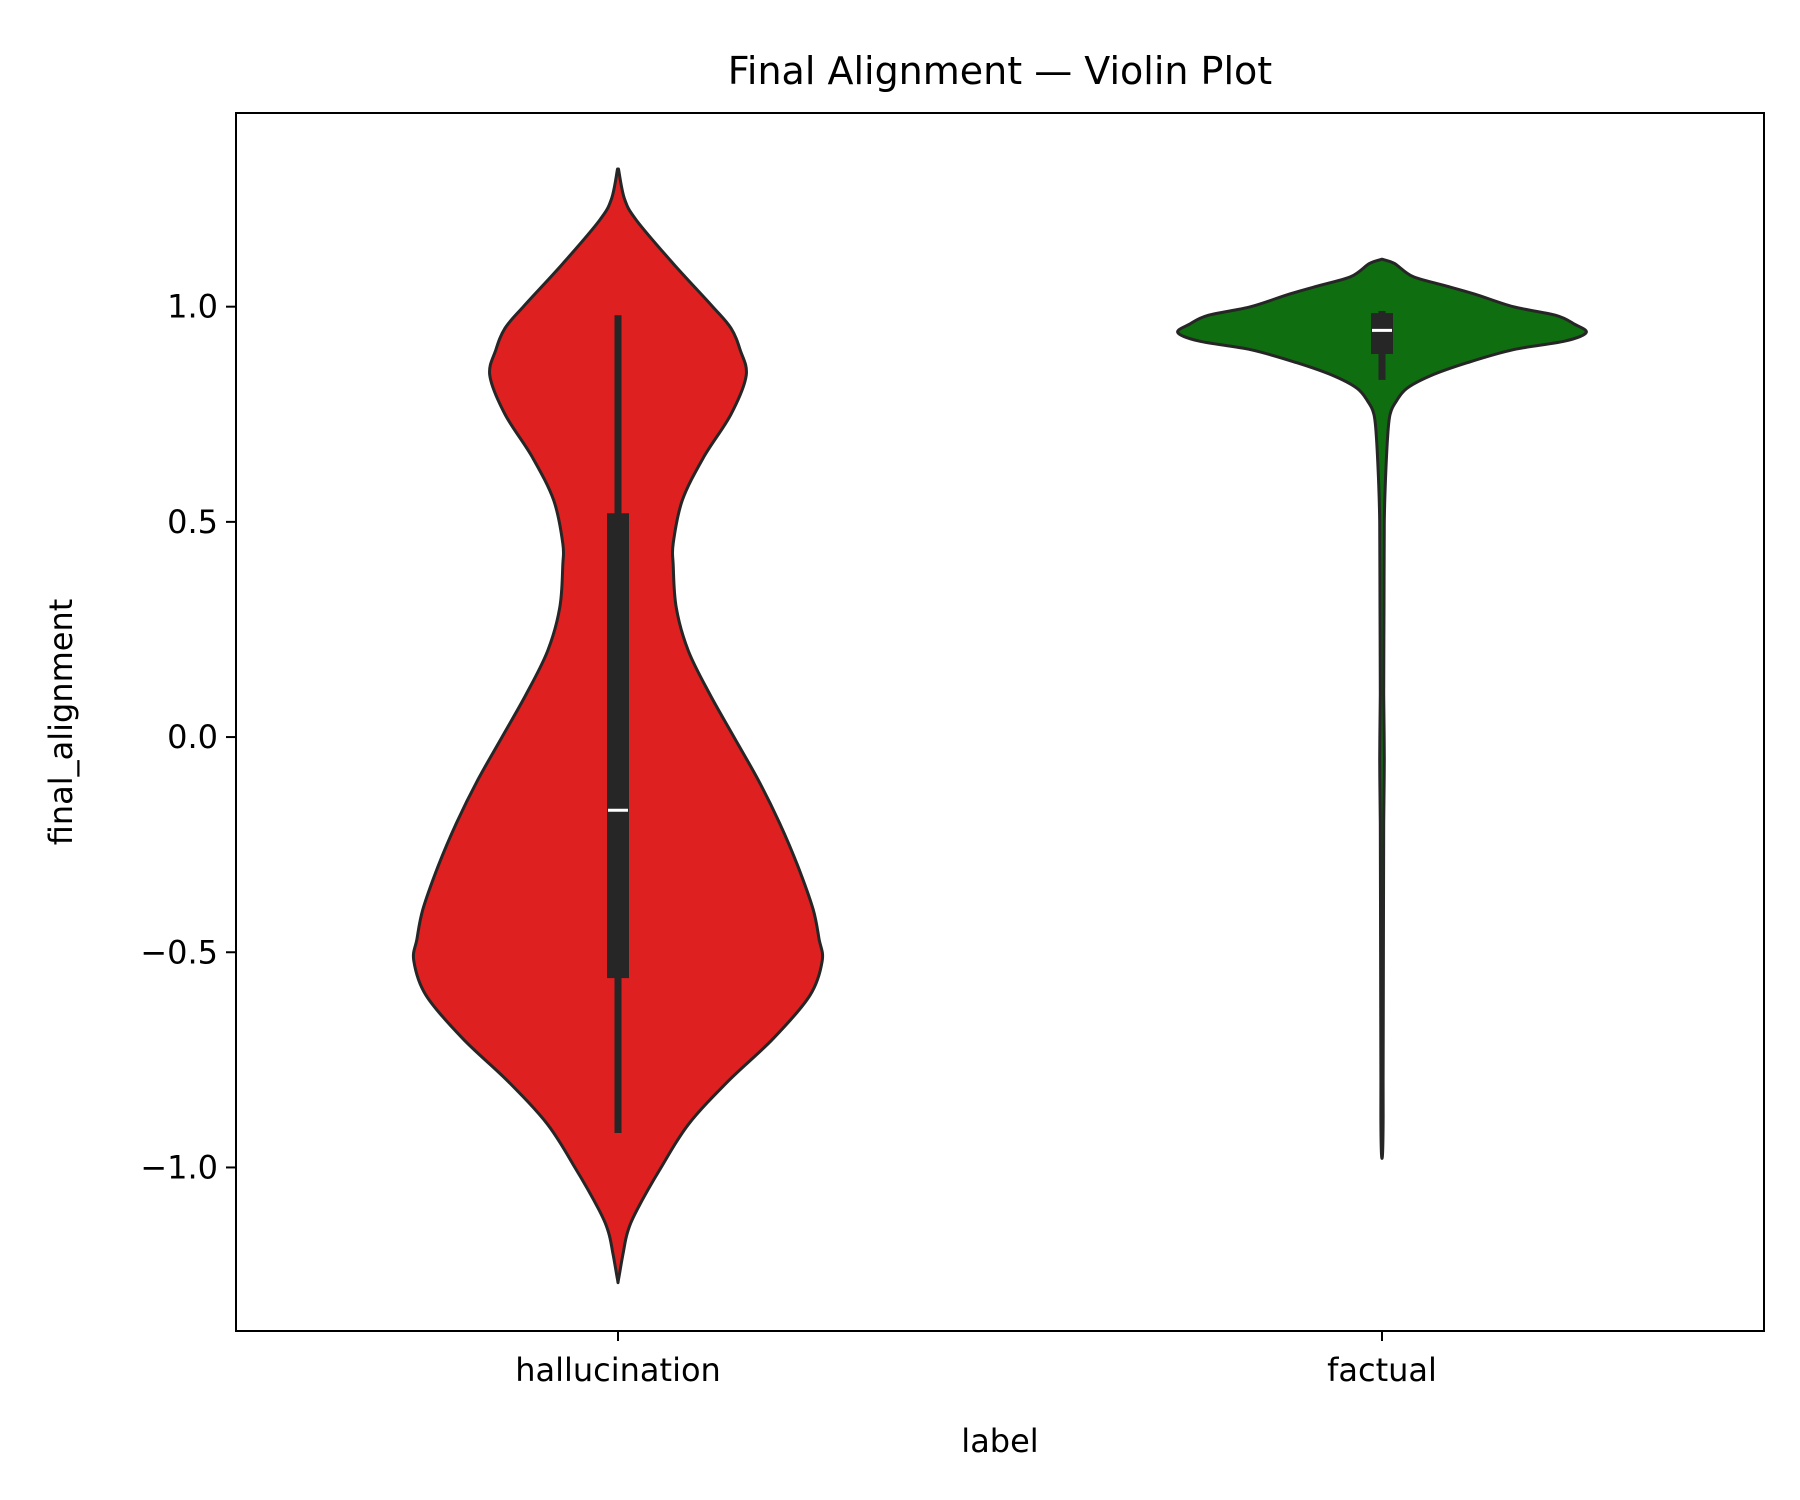 This screenshot has width=1800, height=1500. Describe the element at coordinates (976, 1360) in the screenshot. I see `x-axis: hallucination factual` at that location.